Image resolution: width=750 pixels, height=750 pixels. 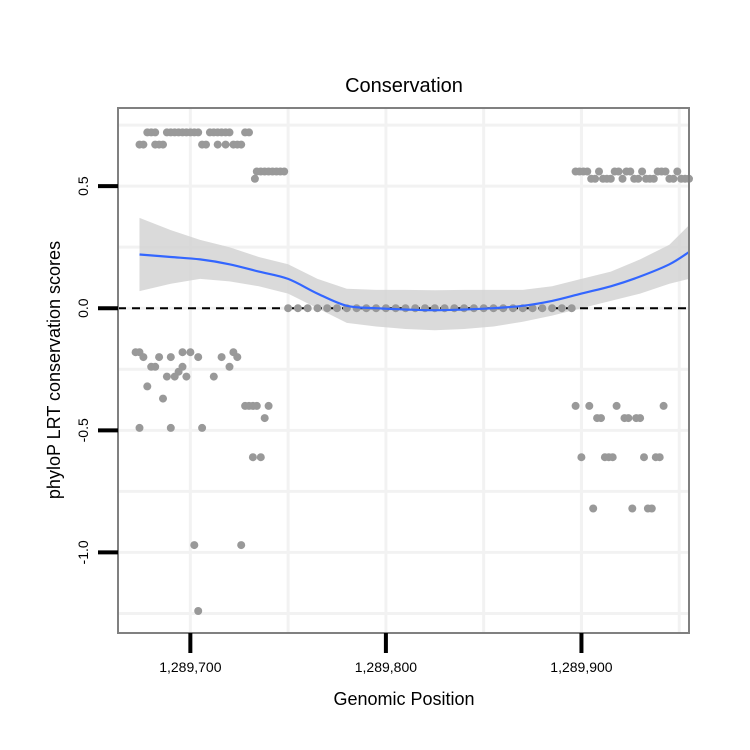 What do you see at coordinates (190, 667) in the screenshot?
I see `x-tick-label-0: 1,289,700` at bounding box center [190, 667].